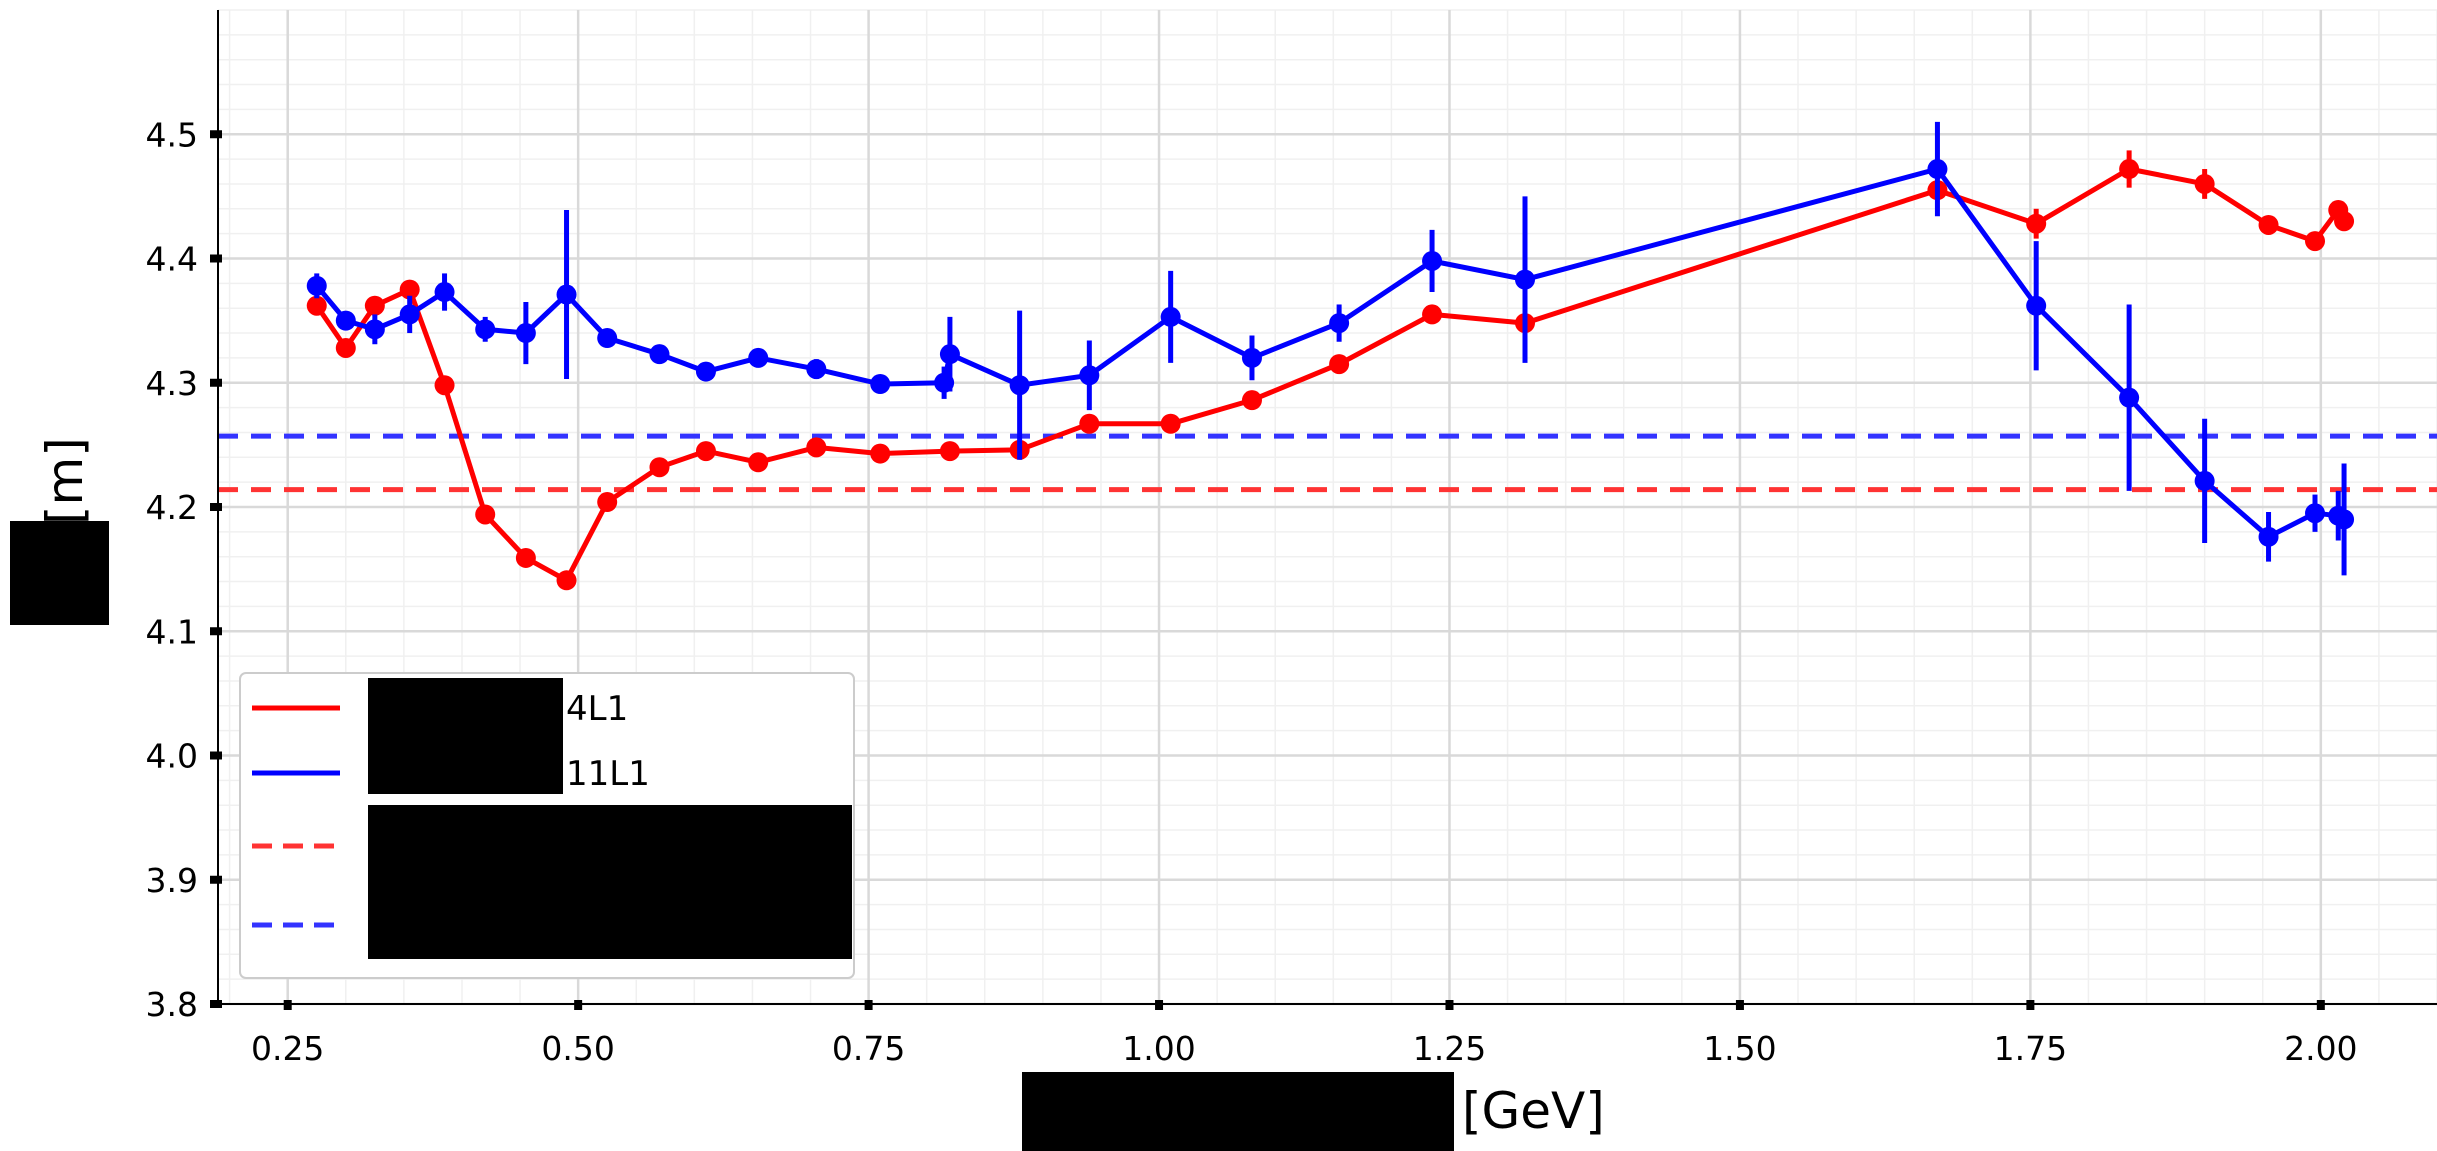 This screenshot has height=1151, width=2437. What do you see at coordinates (59, 573) in the screenshot?
I see `y-axis-label-redaction` at bounding box center [59, 573].